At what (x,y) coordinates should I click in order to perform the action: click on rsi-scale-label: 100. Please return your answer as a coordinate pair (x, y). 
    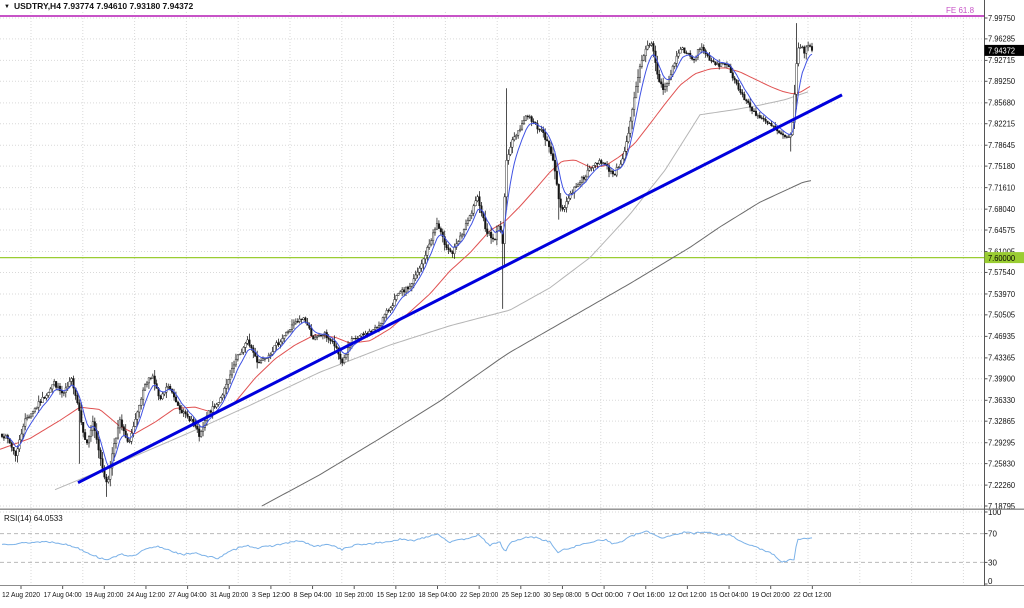
    Looking at the image, I should click on (995, 512).